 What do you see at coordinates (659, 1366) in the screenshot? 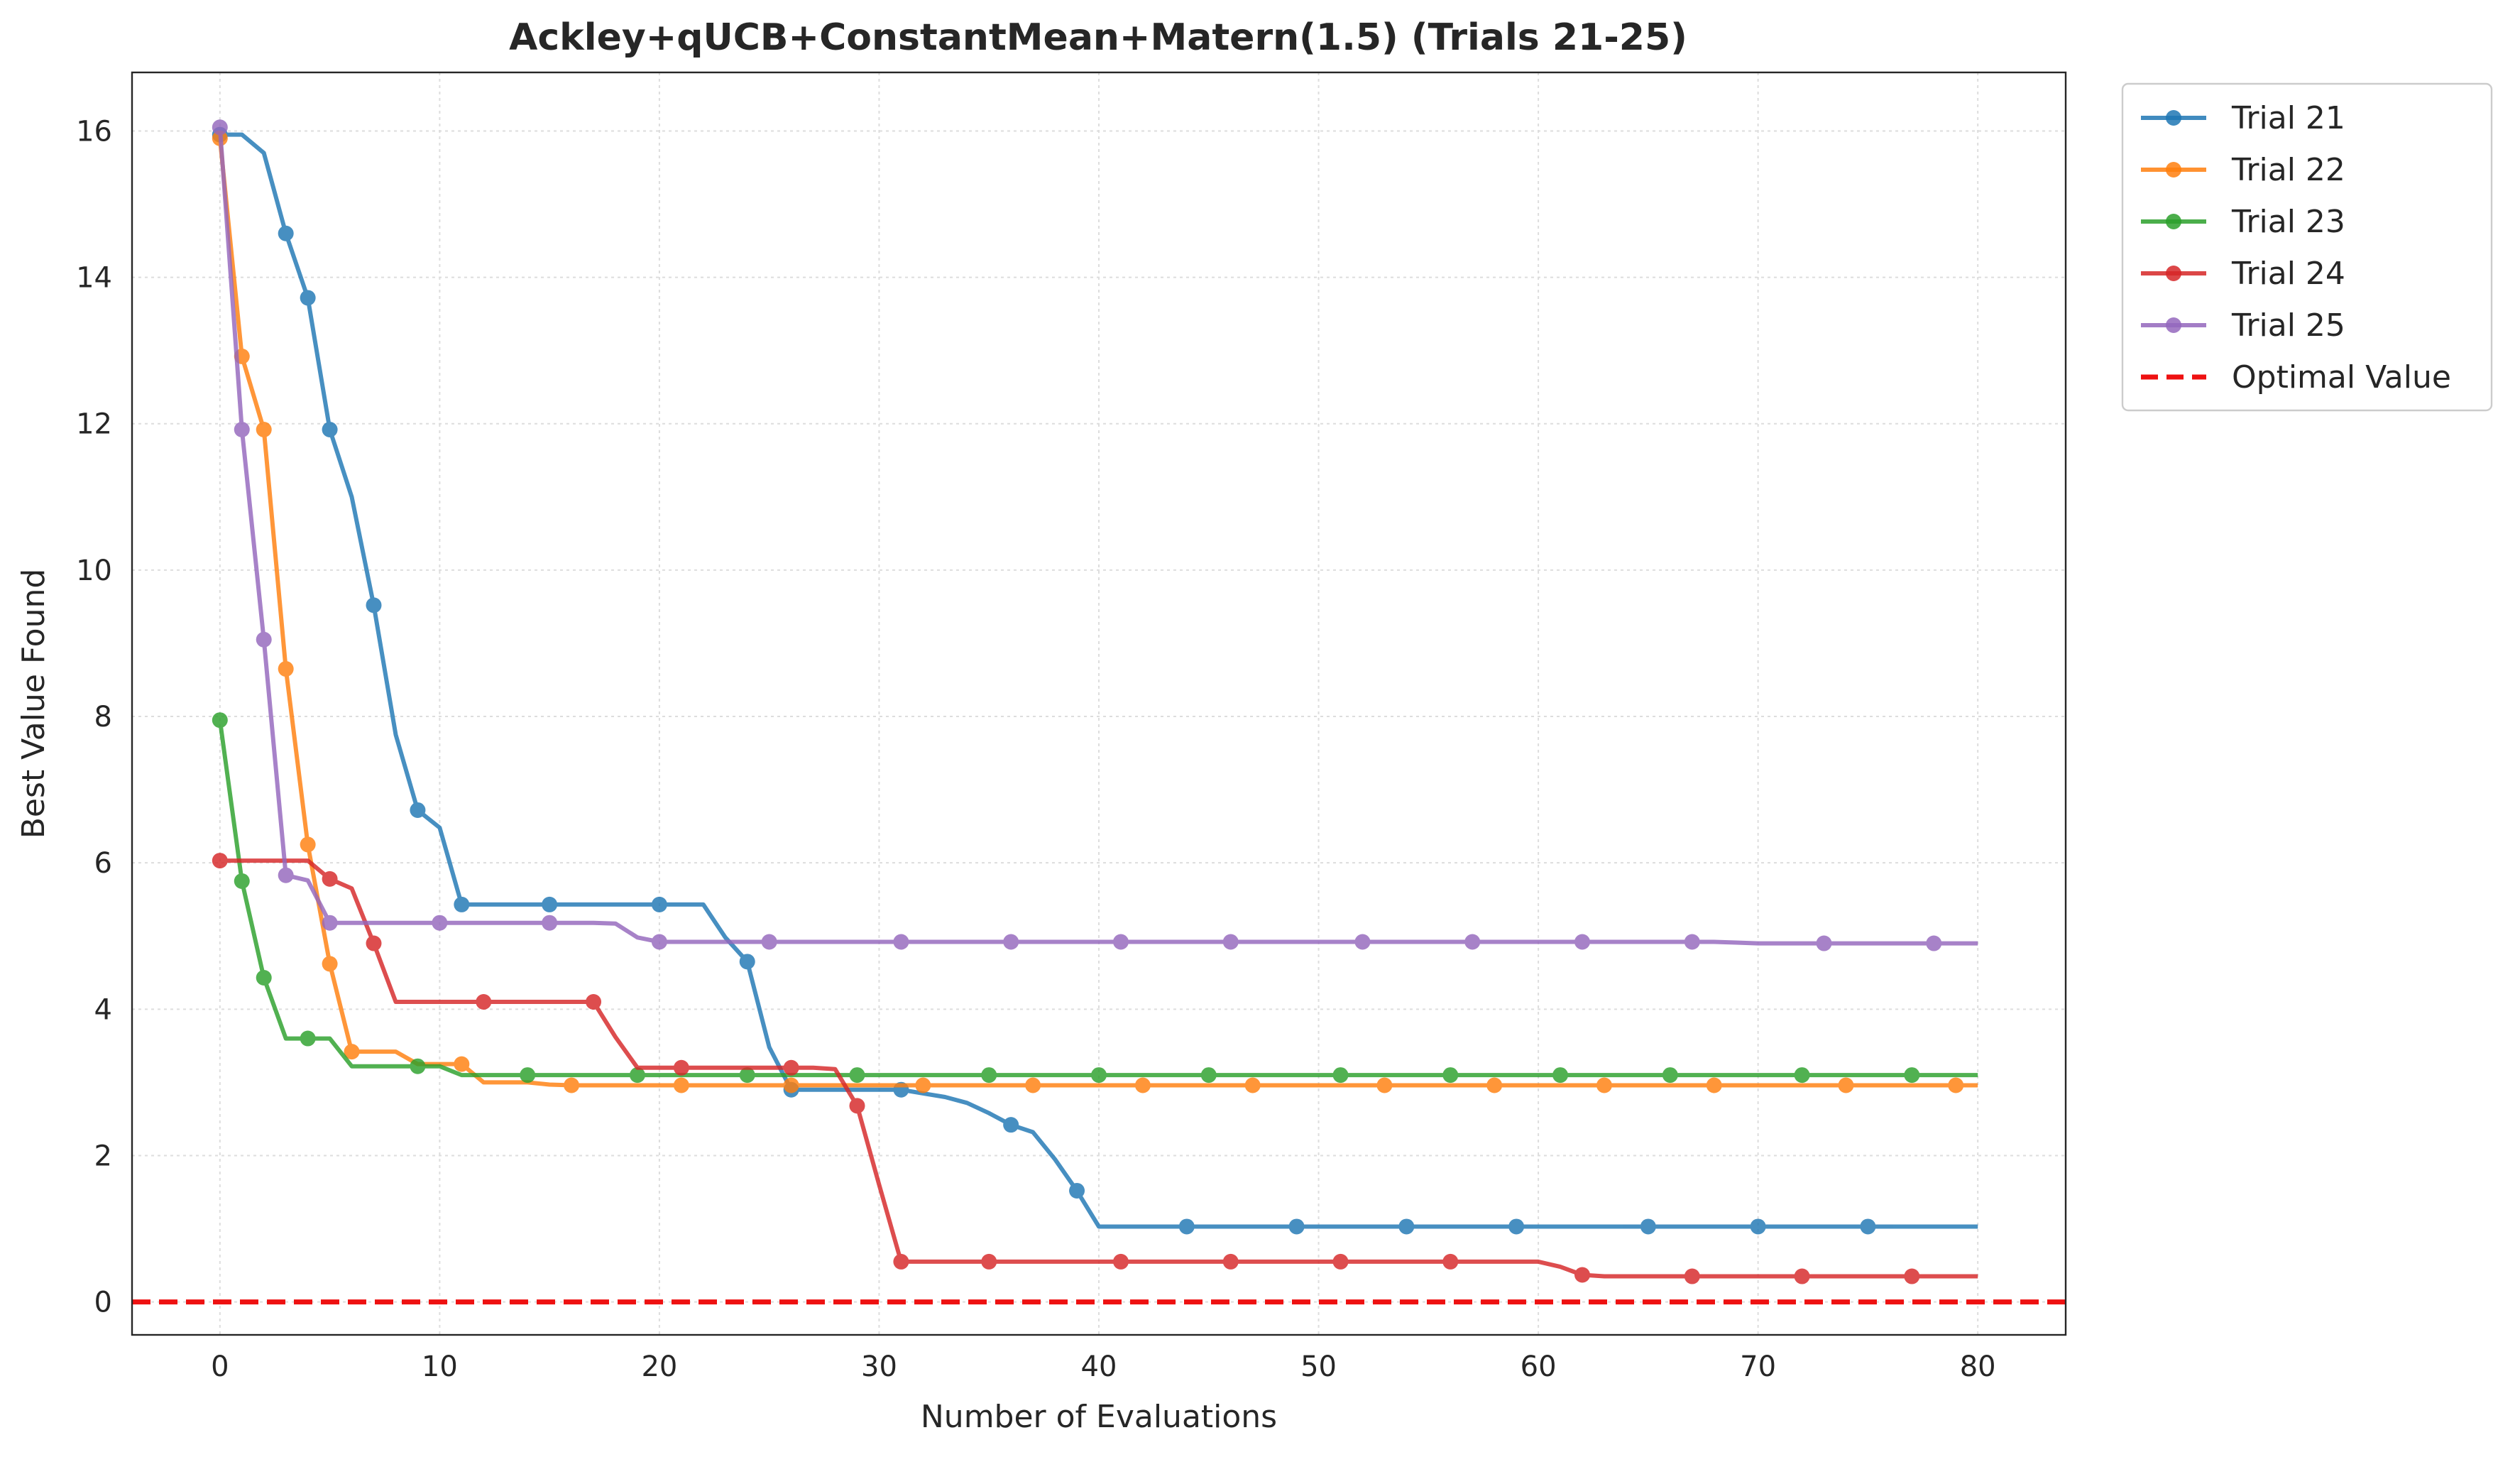
I see `x-tick-label: 20` at bounding box center [659, 1366].